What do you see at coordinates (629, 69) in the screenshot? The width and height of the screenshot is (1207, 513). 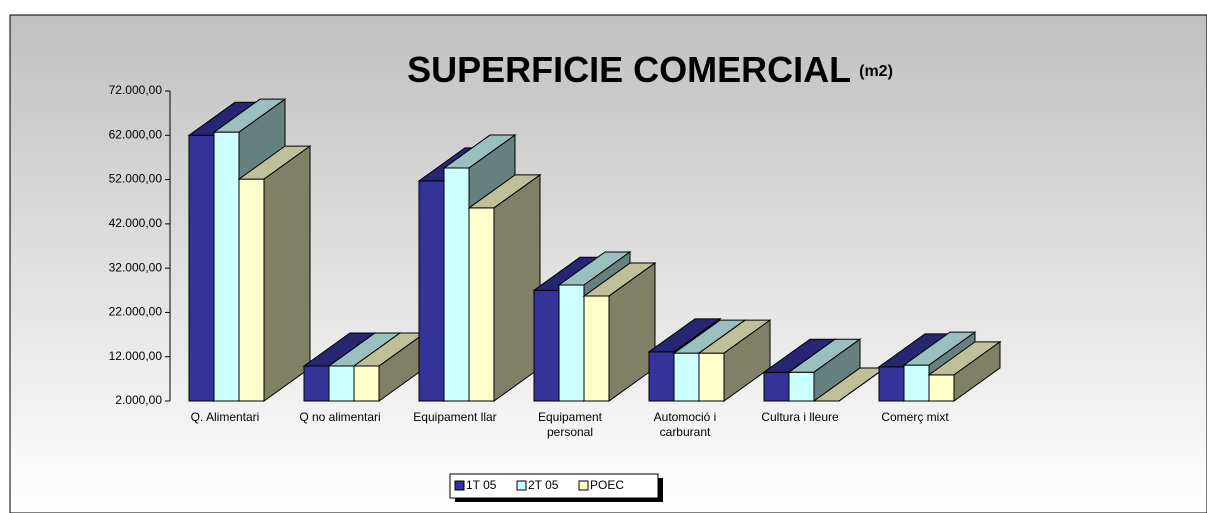 I see `title: SUPERFICIE COMERCIAL` at bounding box center [629, 69].